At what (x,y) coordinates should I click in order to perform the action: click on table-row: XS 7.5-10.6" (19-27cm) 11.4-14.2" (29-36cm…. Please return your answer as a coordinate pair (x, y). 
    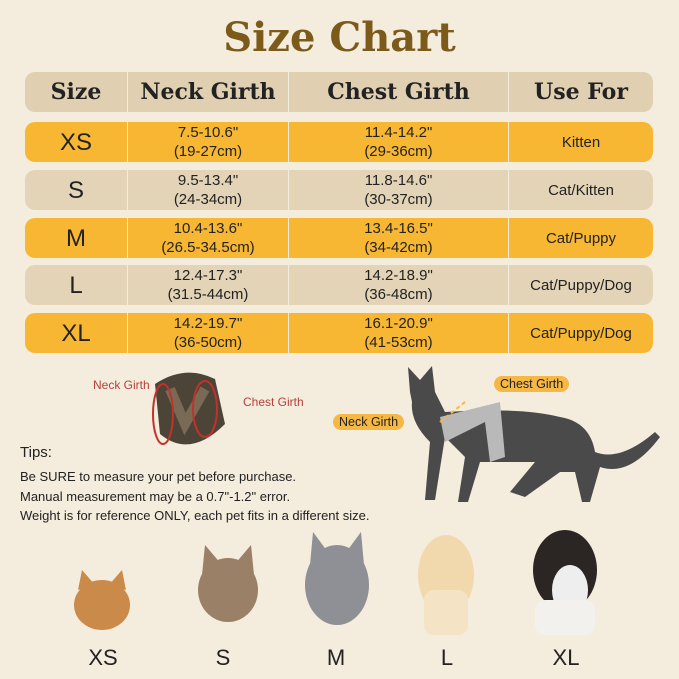
    Looking at the image, I should click on (339, 142).